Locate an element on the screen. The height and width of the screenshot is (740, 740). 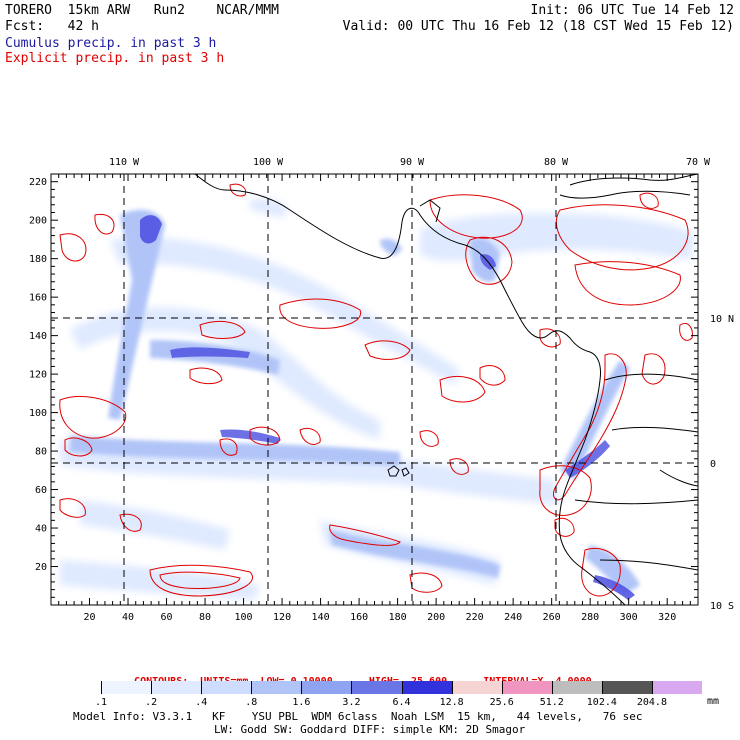
bottom-tick-label: 20 is located at coordinates (89, 617).